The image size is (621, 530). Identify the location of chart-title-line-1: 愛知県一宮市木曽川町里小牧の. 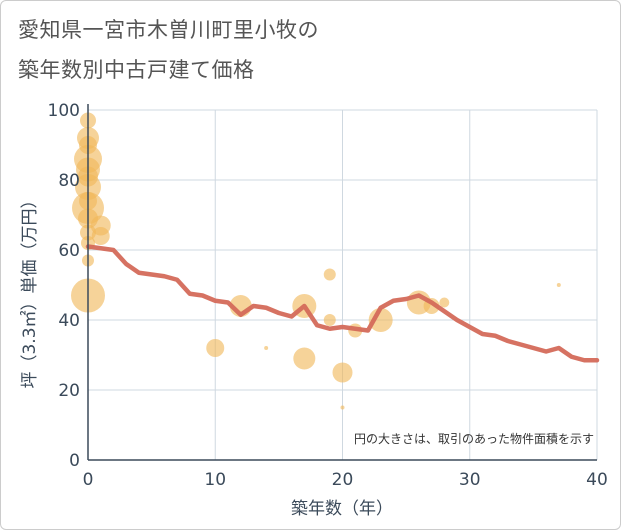
(168, 30).